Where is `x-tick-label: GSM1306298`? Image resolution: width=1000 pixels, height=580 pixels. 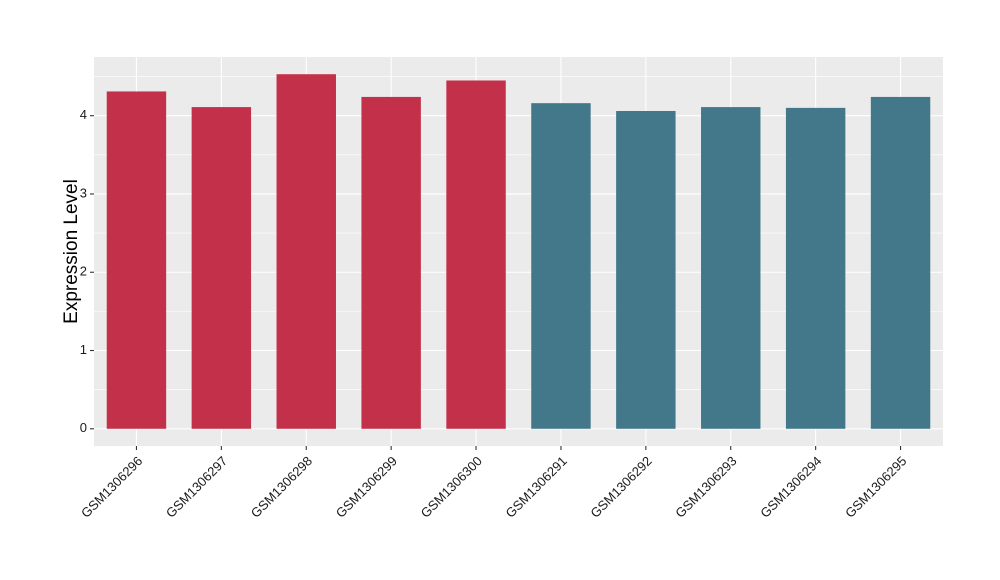 x-tick-label: GSM1306298 is located at coordinates (281, 486).